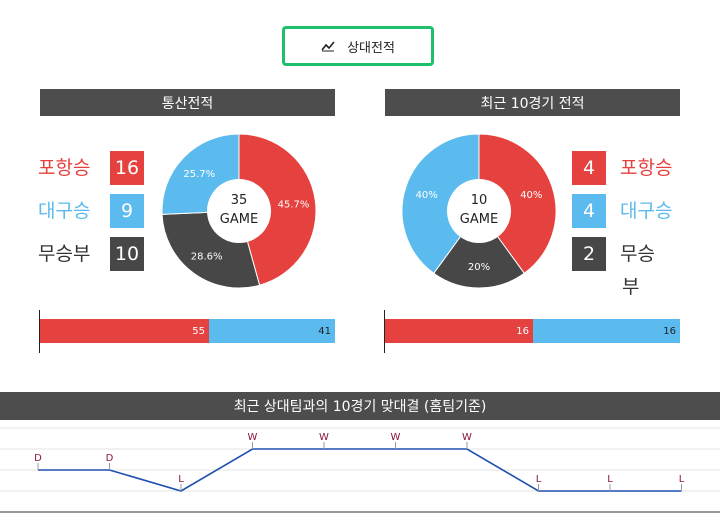 This screenshot has width=720, height=532. Describe the element at coordinates (646, 168) in the screenshot. I see `recent-label-home-win: 포항승` at that location.